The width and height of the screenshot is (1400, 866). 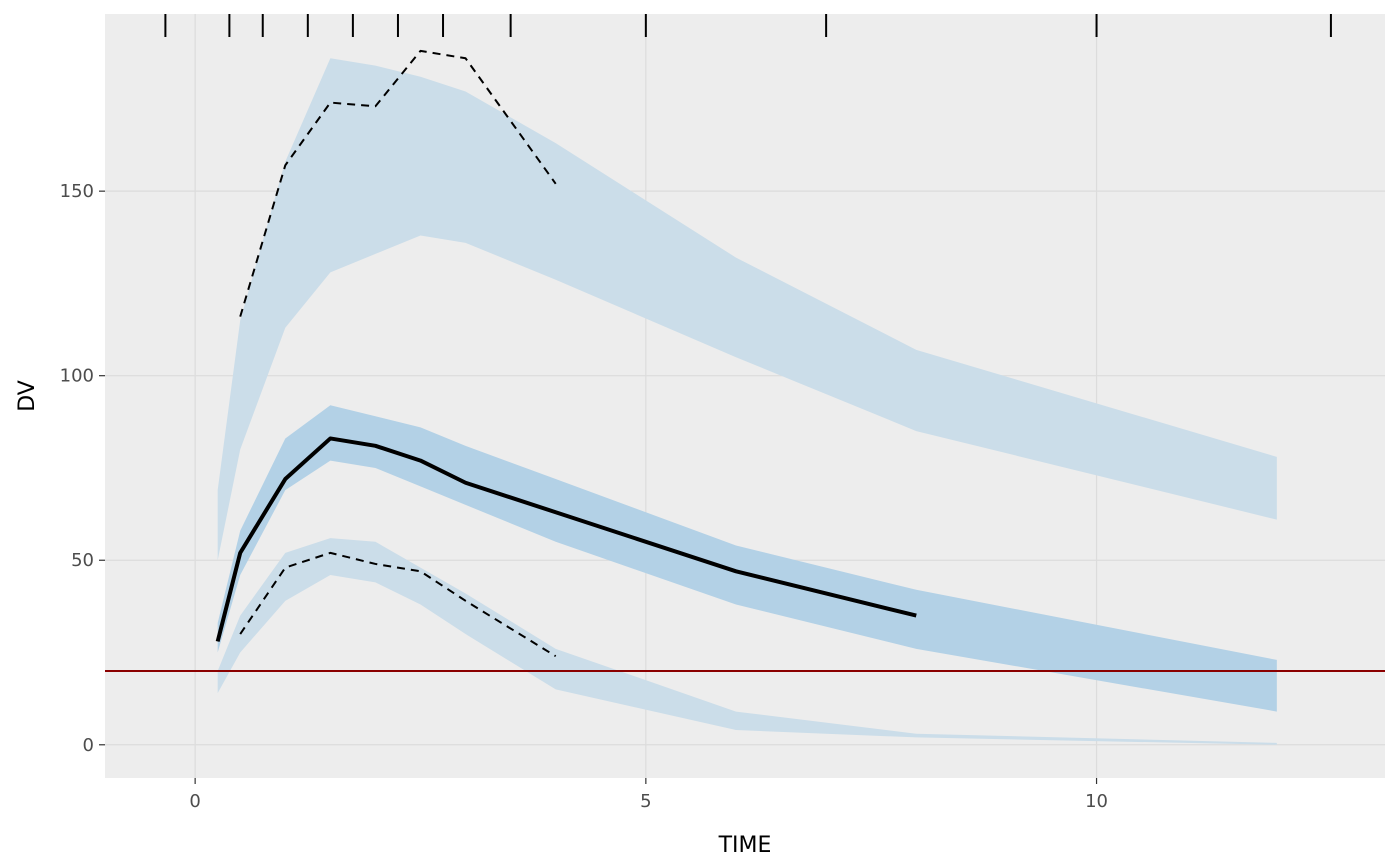 What do you see at coordinates (82, 560) in the screenshot?
I see `y-tick-label: 50` at bounding box center [82, 560].